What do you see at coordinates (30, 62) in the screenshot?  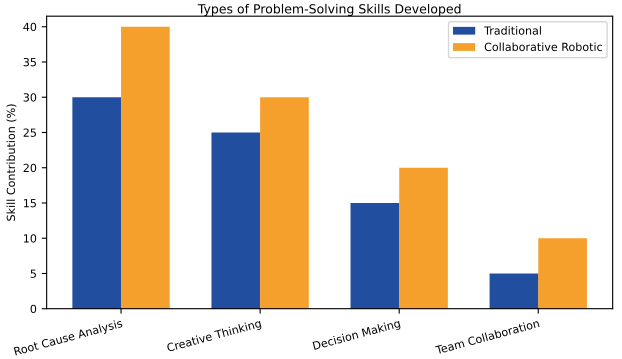 I see `y-tick-label: 35` at bounding box center [30, 62].